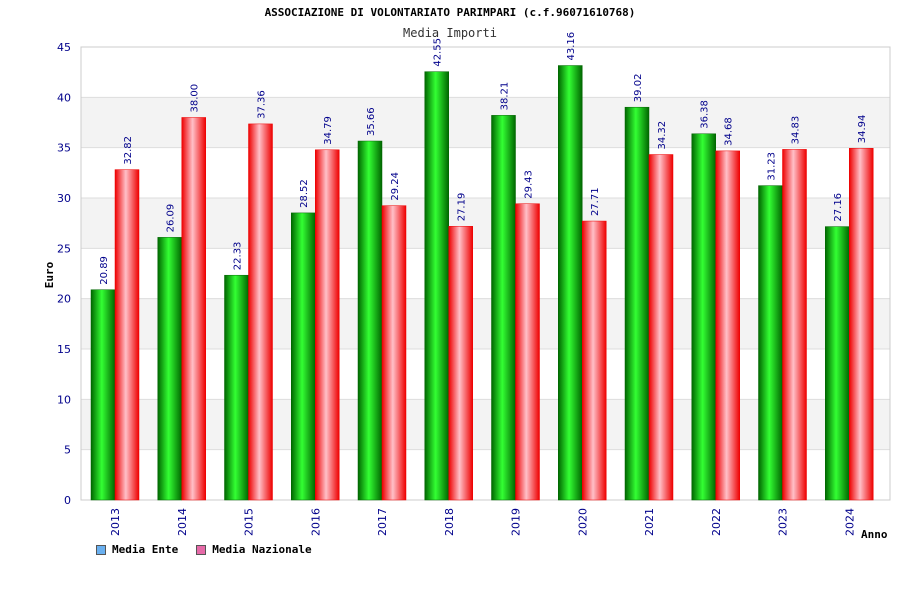 The image size is (900, 600). What do you see at coordinates (450, 33) in the screenshot?
I see `chart-subtitle: Media Importi` at bounding box center [450, 33].